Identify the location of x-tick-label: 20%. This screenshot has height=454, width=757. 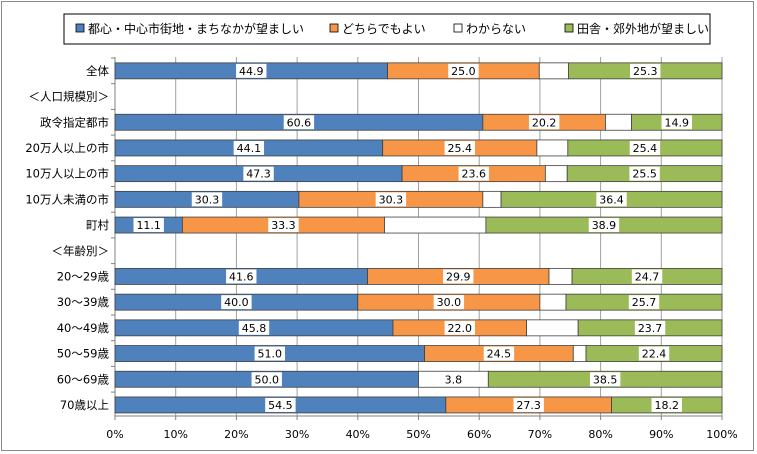
(236, 434).